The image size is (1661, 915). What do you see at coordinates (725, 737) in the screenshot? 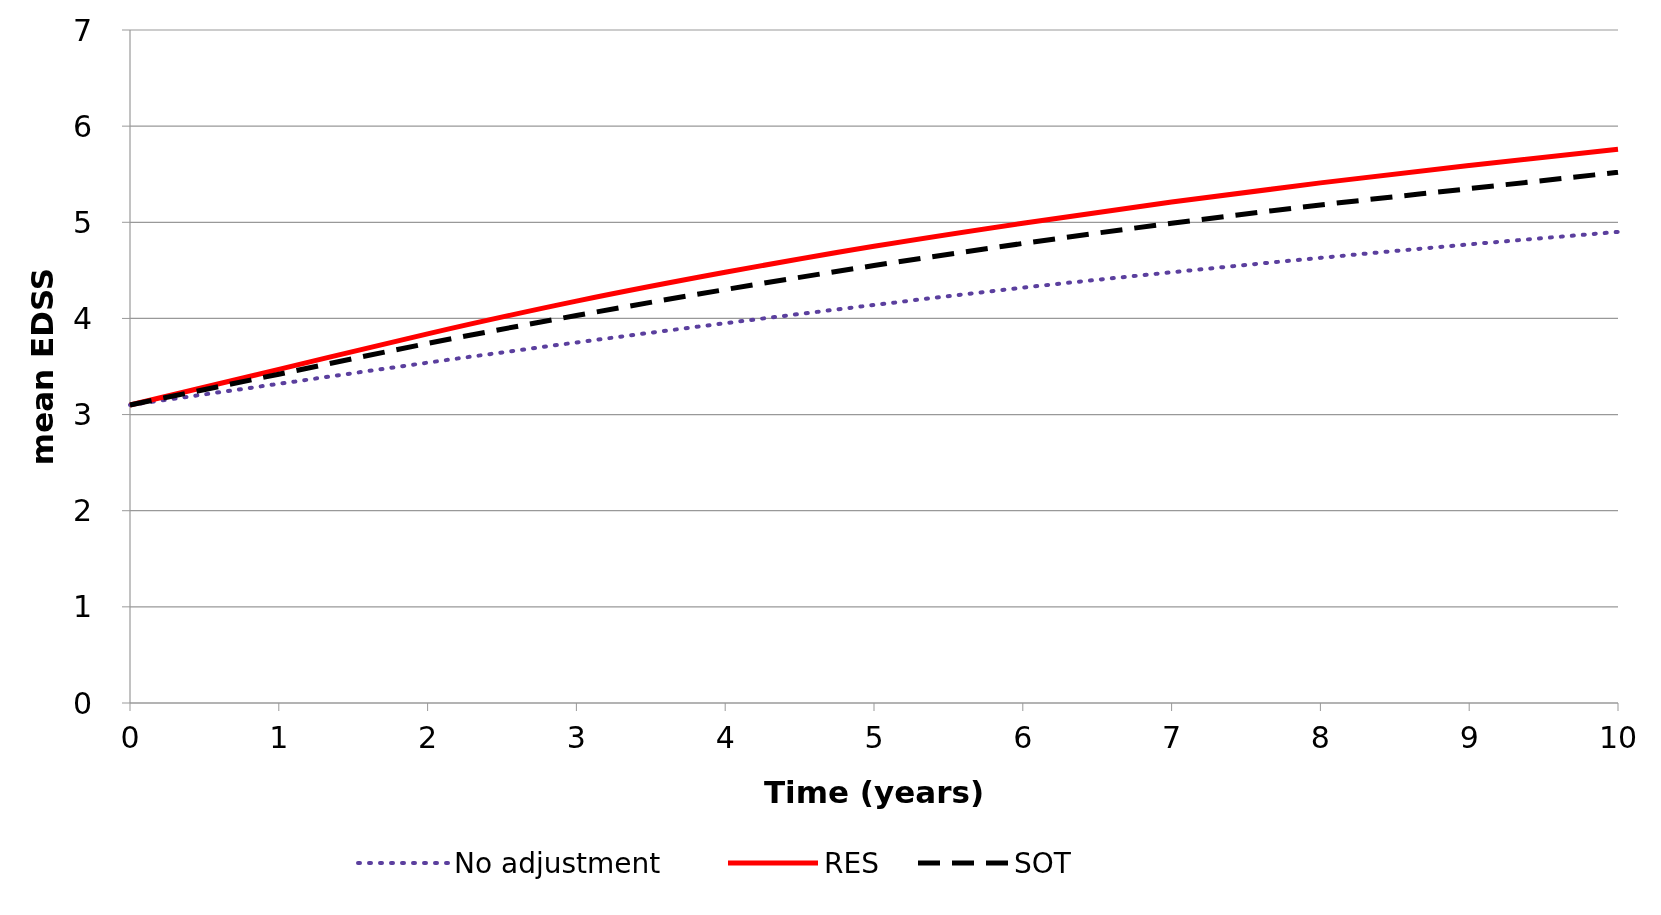
I see `x-tick-label: 4` at bounding box center [725, 737].